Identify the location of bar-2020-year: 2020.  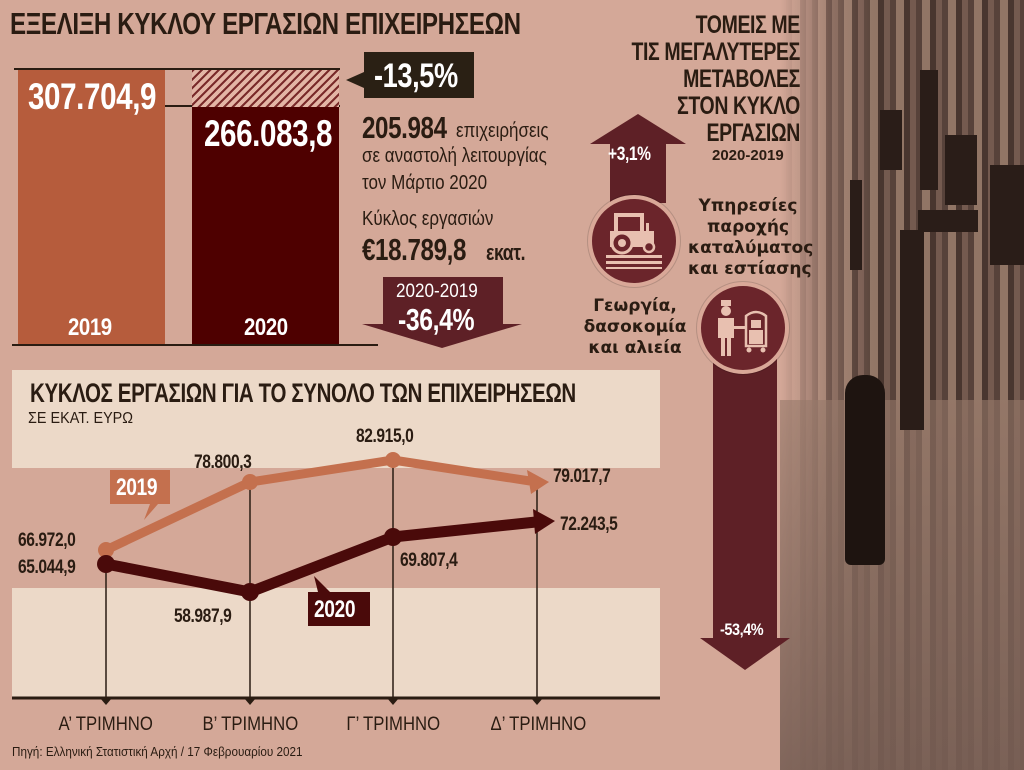
(266, 327).